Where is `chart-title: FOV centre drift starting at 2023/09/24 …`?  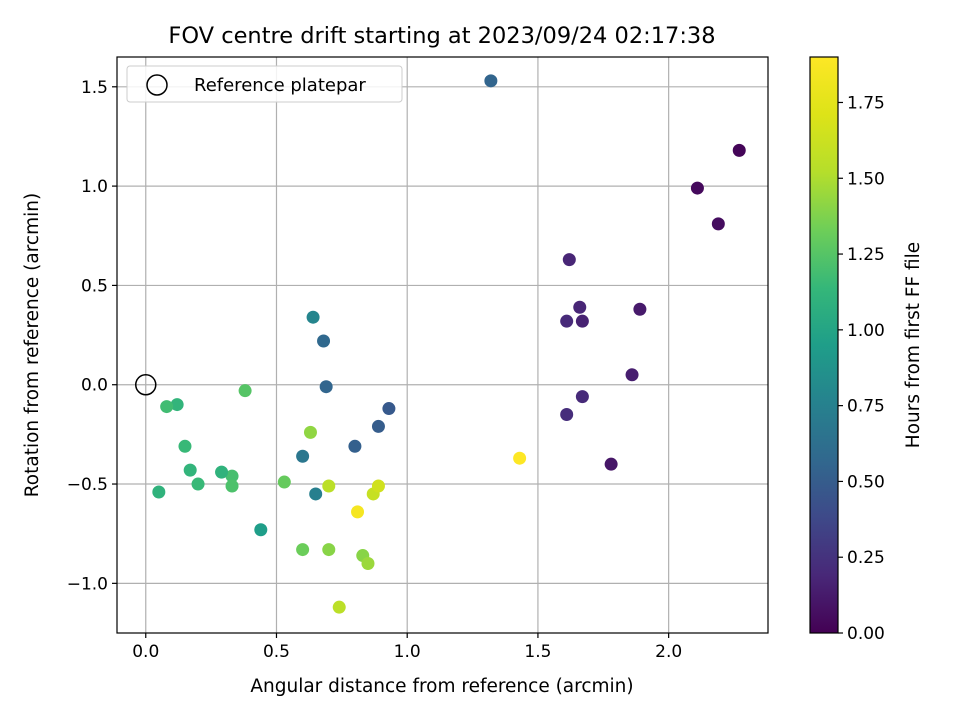
chart-title: FOV centre drift starting at 2023/09/24 … is located at coordinates (441, 36).